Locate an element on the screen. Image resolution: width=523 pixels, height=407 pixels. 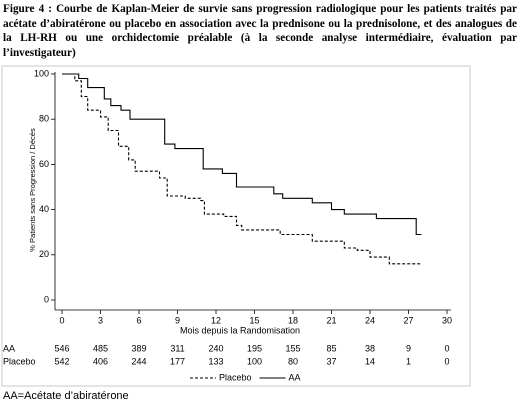
risk-count: 1 is located at coordinates (408, 361).